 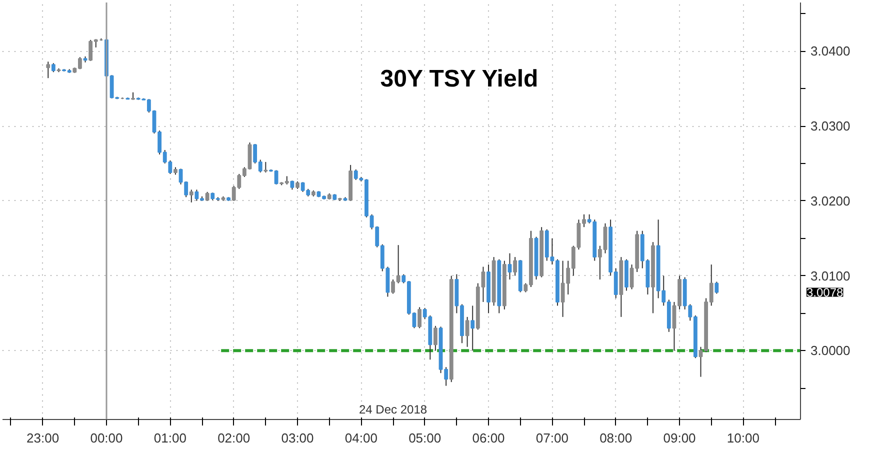 What do you see at coordinates (234, 438) in the screenshot?
I see `x-tick-label: 02:00` at bounding box center [234, 438].